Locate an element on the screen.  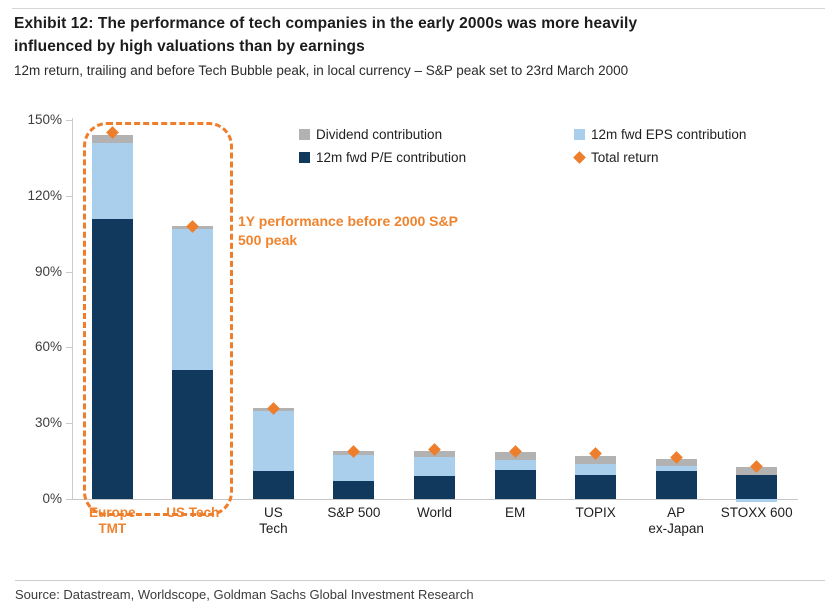
y-axis-tick-label: 90% is located at coordinates (48, 271).